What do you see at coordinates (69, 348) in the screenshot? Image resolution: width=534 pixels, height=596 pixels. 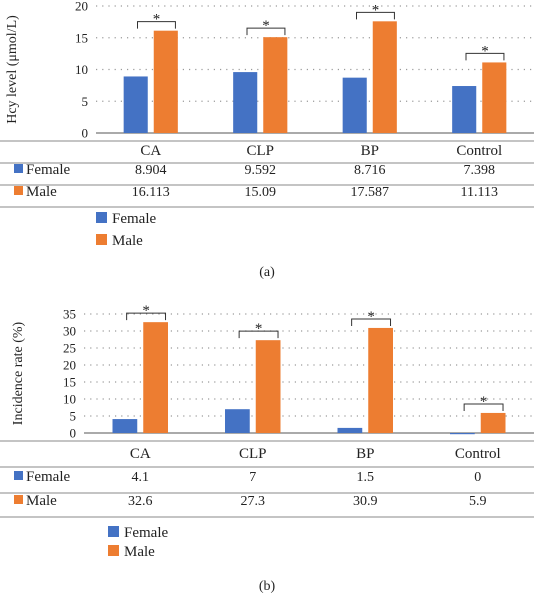 I see `y-tick-label: 25` at bounding box center [69, 348].